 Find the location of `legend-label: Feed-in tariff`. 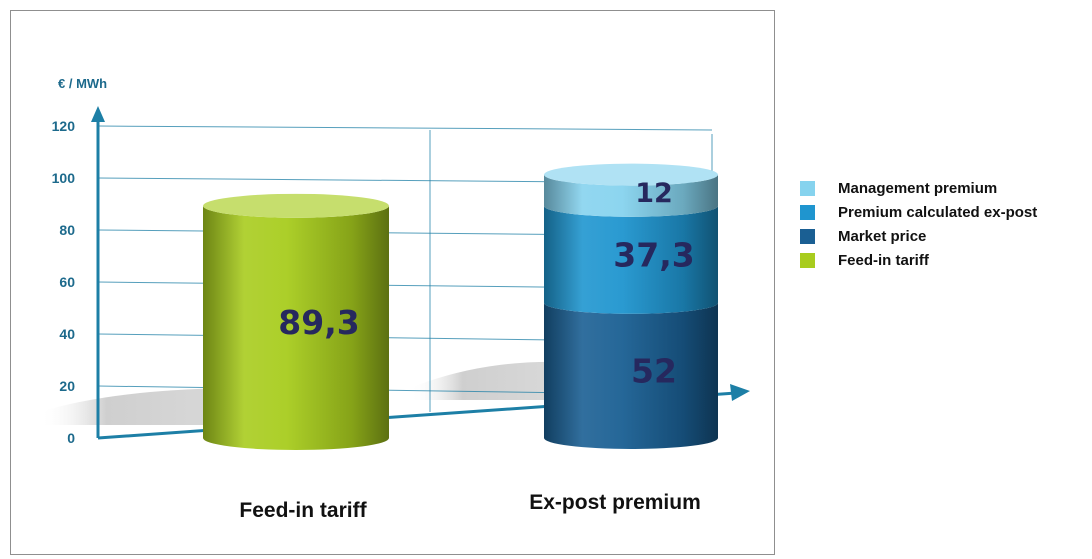

legend-label: Feed-in tariff is located at coordinates (883, 260).